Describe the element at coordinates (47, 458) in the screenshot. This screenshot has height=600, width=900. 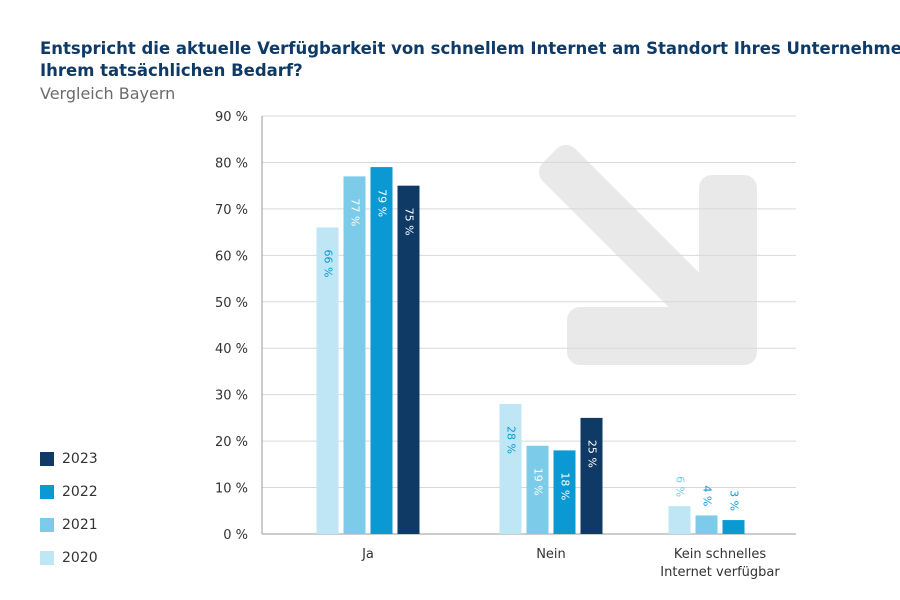
I see `legend-swatch-2023` at that location.